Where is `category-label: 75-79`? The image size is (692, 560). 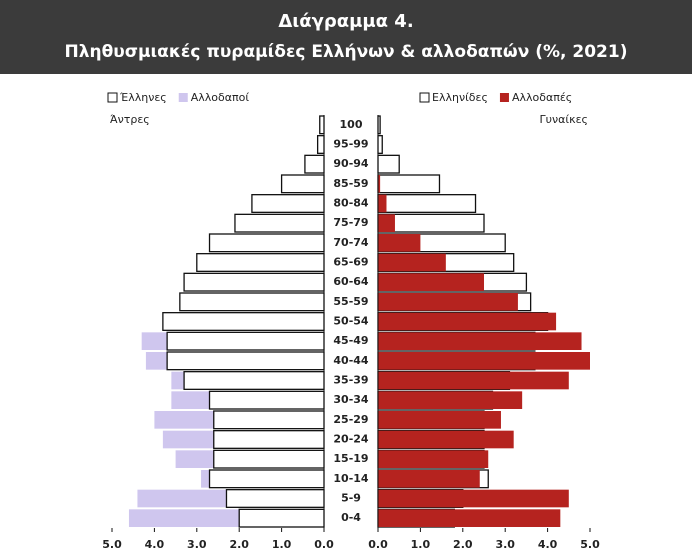 category-label: 75-79 is located at coordinates (350, 222).